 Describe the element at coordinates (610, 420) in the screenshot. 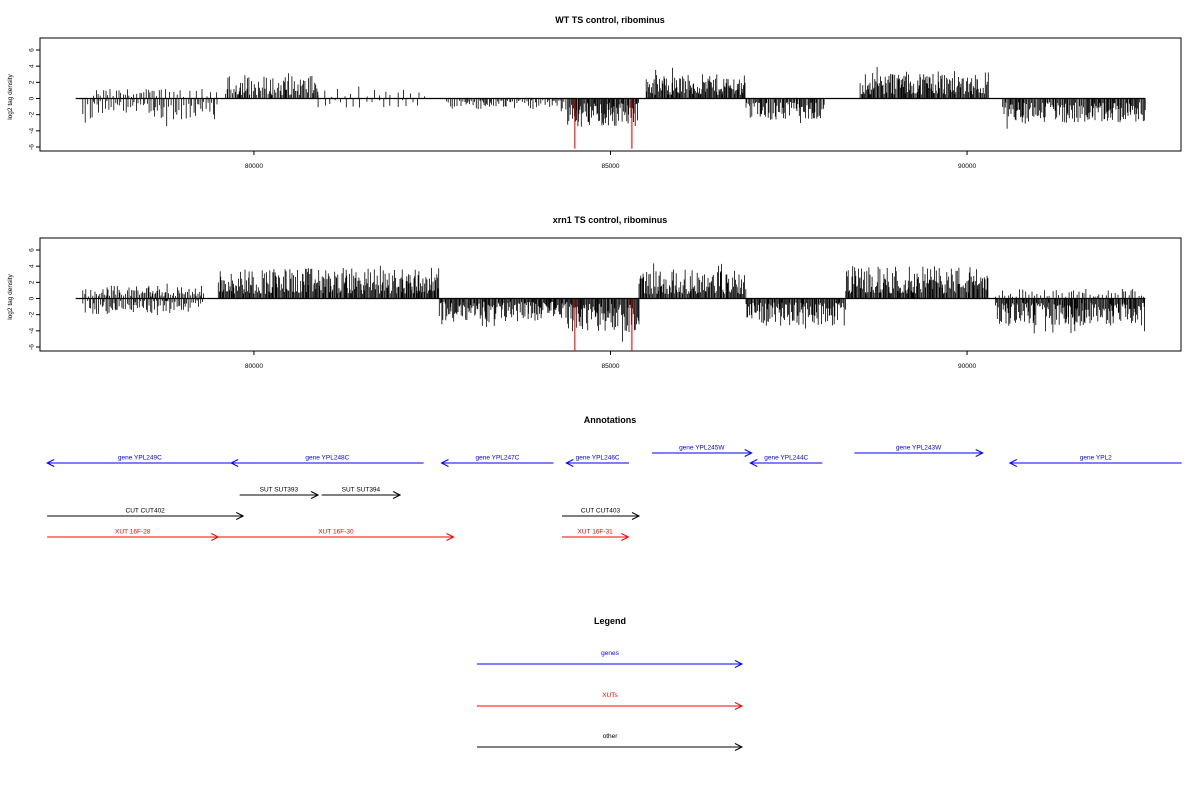

I see `annotations-title: Annotations` at that location.